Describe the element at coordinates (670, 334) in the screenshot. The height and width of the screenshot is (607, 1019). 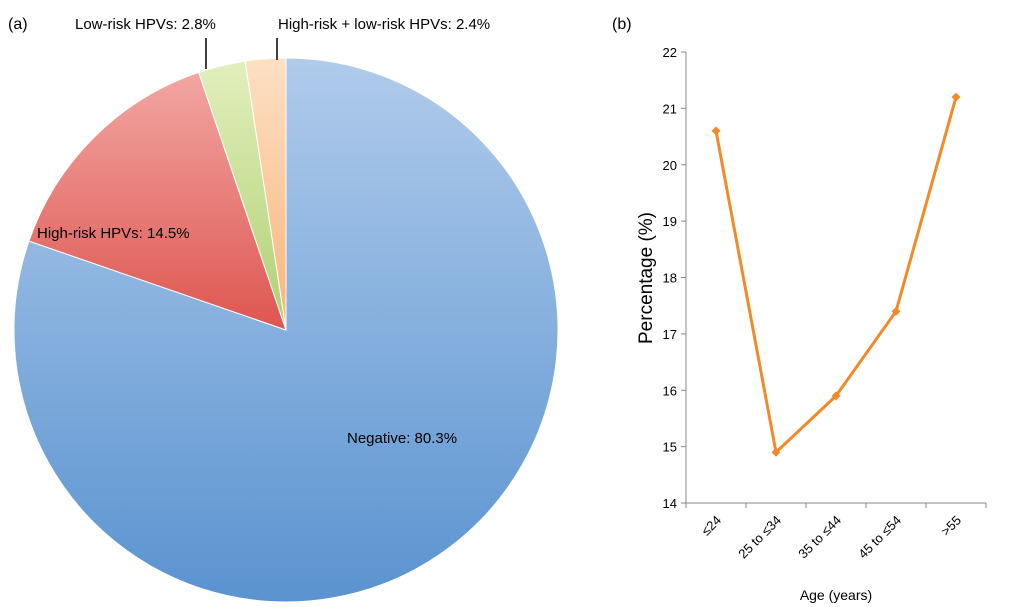
I see `y-tick-label: 17` at that location.